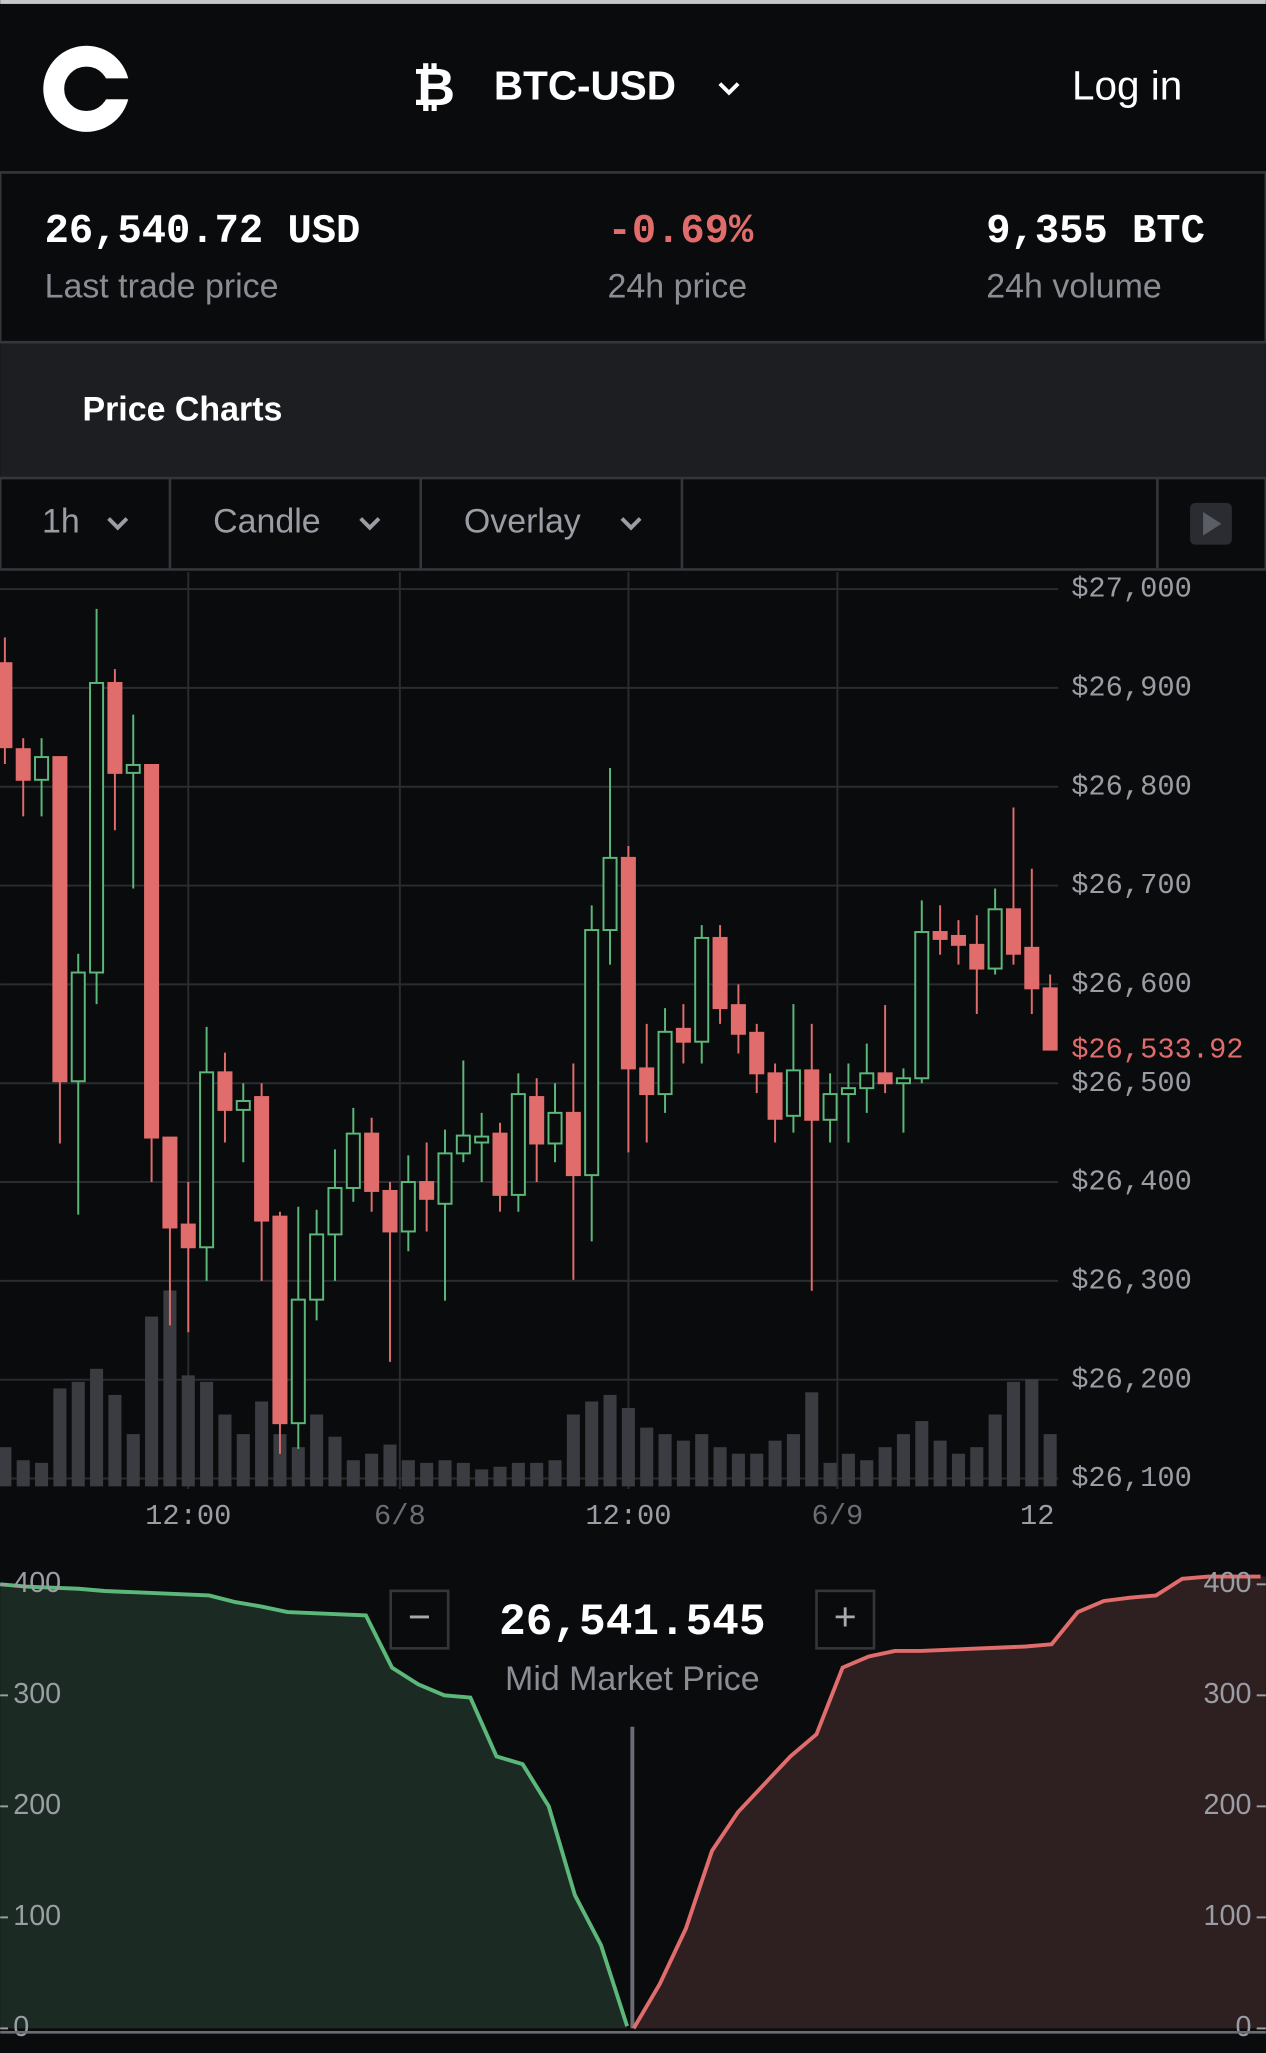  What do you see at coordinates (585, 86) in the screenshot?
I see `pair: BTC-USD` at bounding box center [585, 86].